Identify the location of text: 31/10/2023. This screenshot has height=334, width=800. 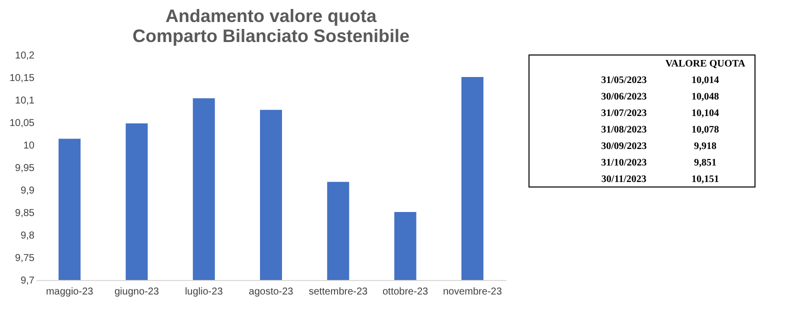
(624, 162).